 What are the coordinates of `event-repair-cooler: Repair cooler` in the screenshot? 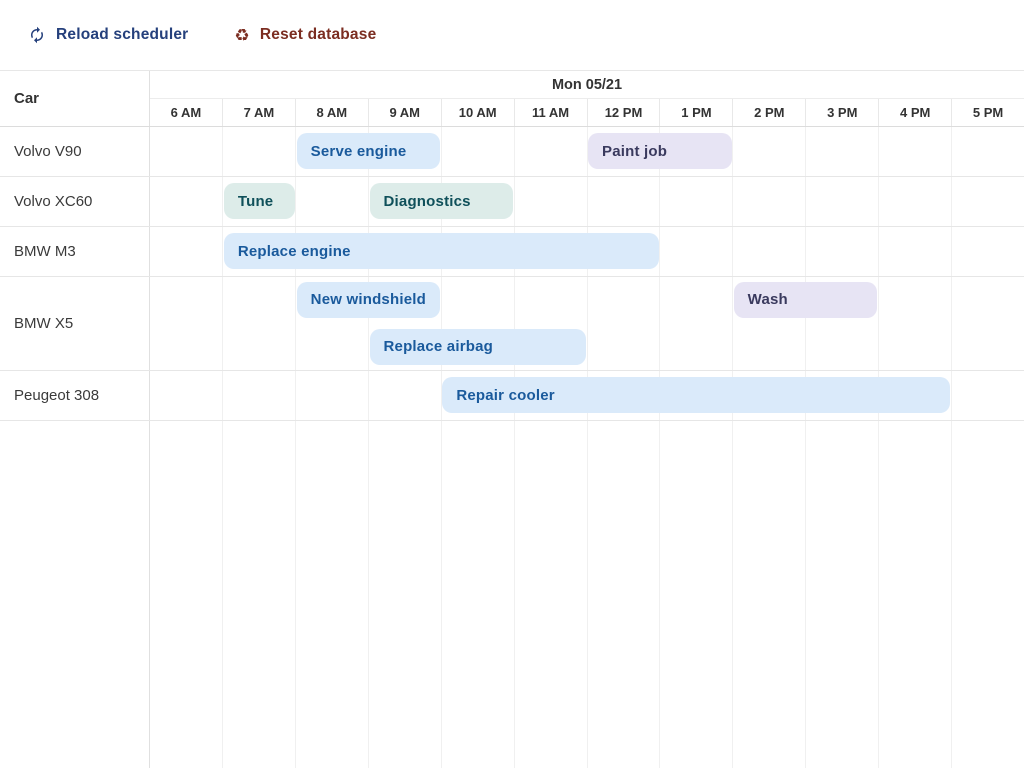 It's located at (696, 395).